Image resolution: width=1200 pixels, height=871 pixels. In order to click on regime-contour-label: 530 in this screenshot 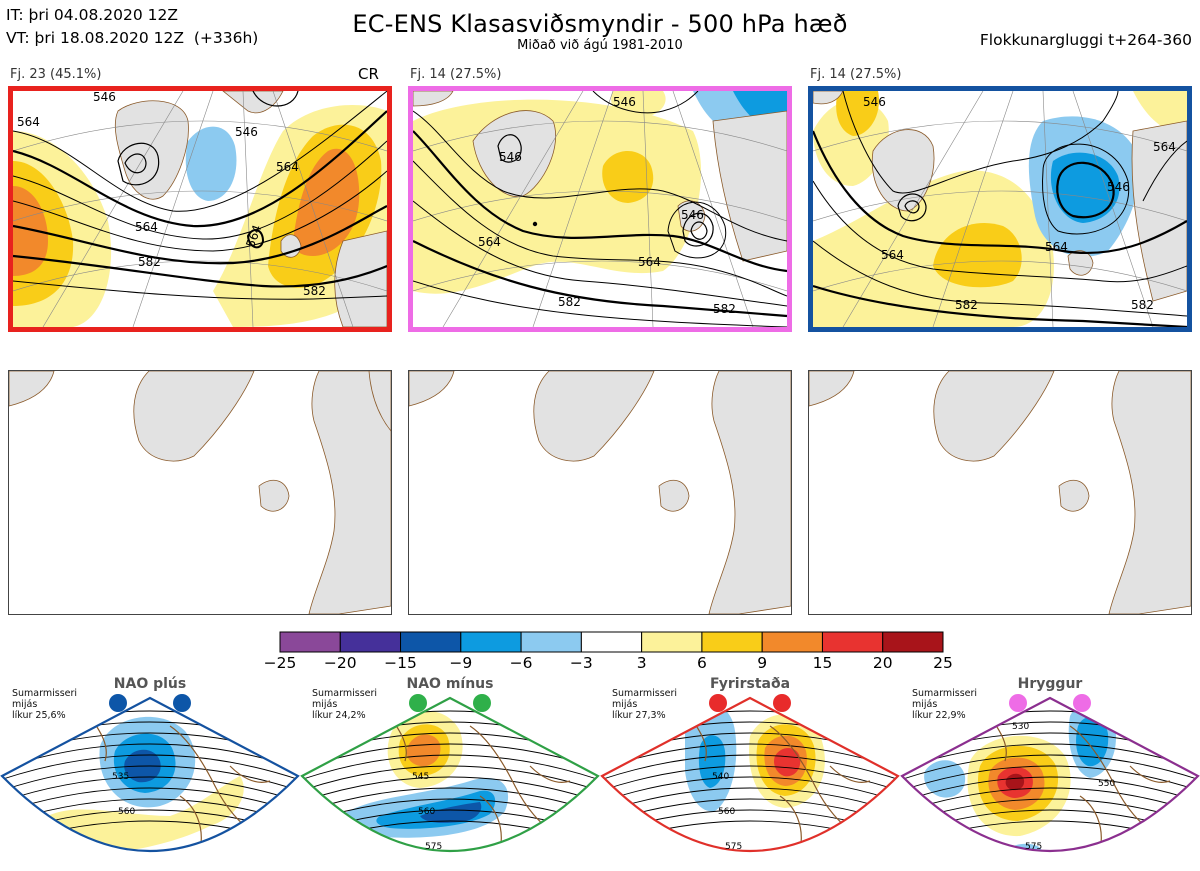, I will do `click(1020, 727)`.